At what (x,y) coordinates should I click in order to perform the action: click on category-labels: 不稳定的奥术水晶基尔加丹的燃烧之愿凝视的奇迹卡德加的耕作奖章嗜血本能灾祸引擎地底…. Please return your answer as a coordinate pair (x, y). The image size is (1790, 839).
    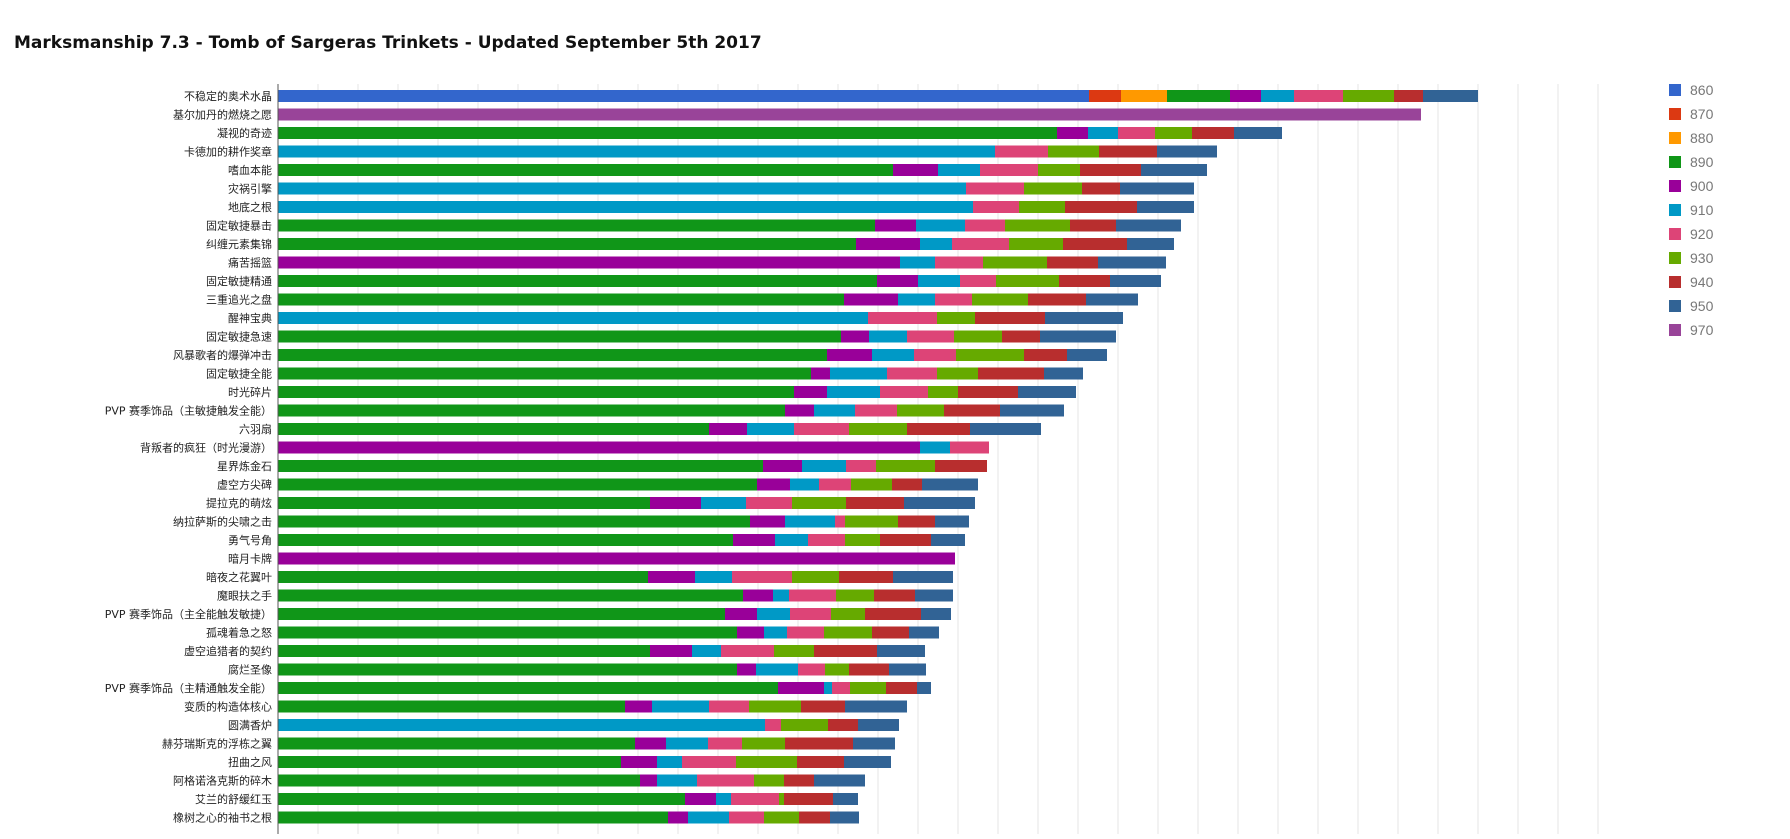
    Looking at the image, I should click on (188, 457).